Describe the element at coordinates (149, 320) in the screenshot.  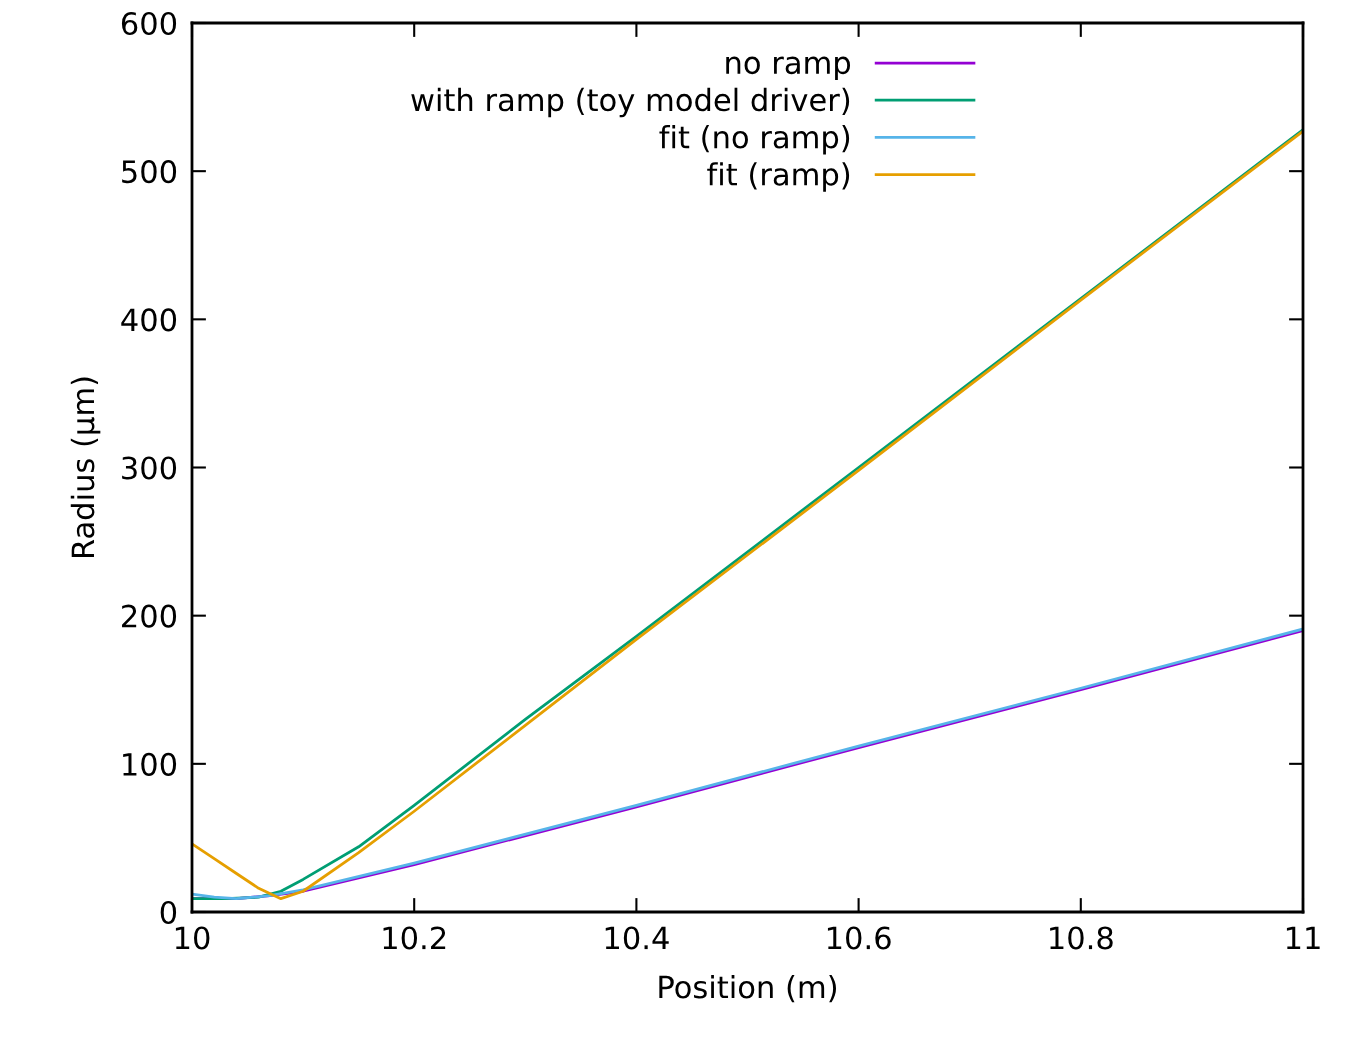
I see `y-tick-label: 400` at that location.